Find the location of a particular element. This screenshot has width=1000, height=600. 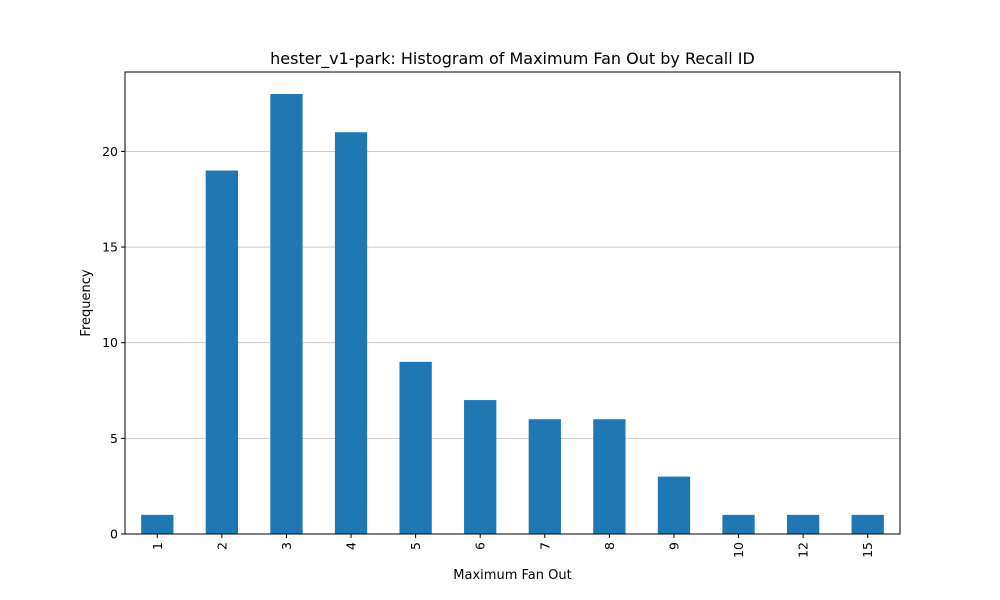

x-tick-label: 12 is located at coordinates (803, 550).